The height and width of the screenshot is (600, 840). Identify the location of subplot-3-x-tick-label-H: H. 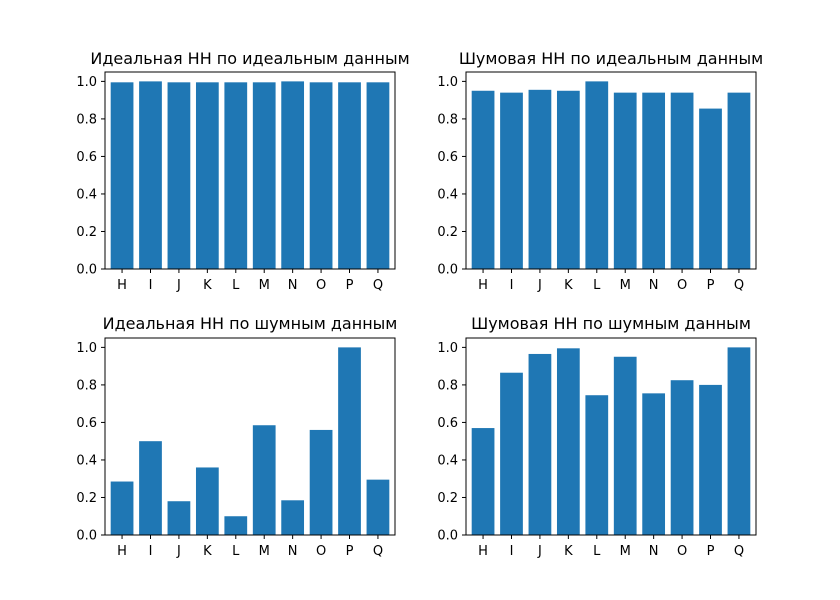
(122, 551).